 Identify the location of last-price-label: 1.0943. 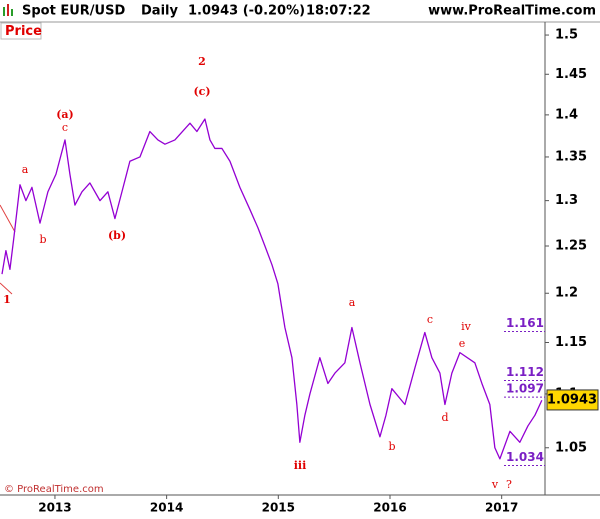
(572, 399).